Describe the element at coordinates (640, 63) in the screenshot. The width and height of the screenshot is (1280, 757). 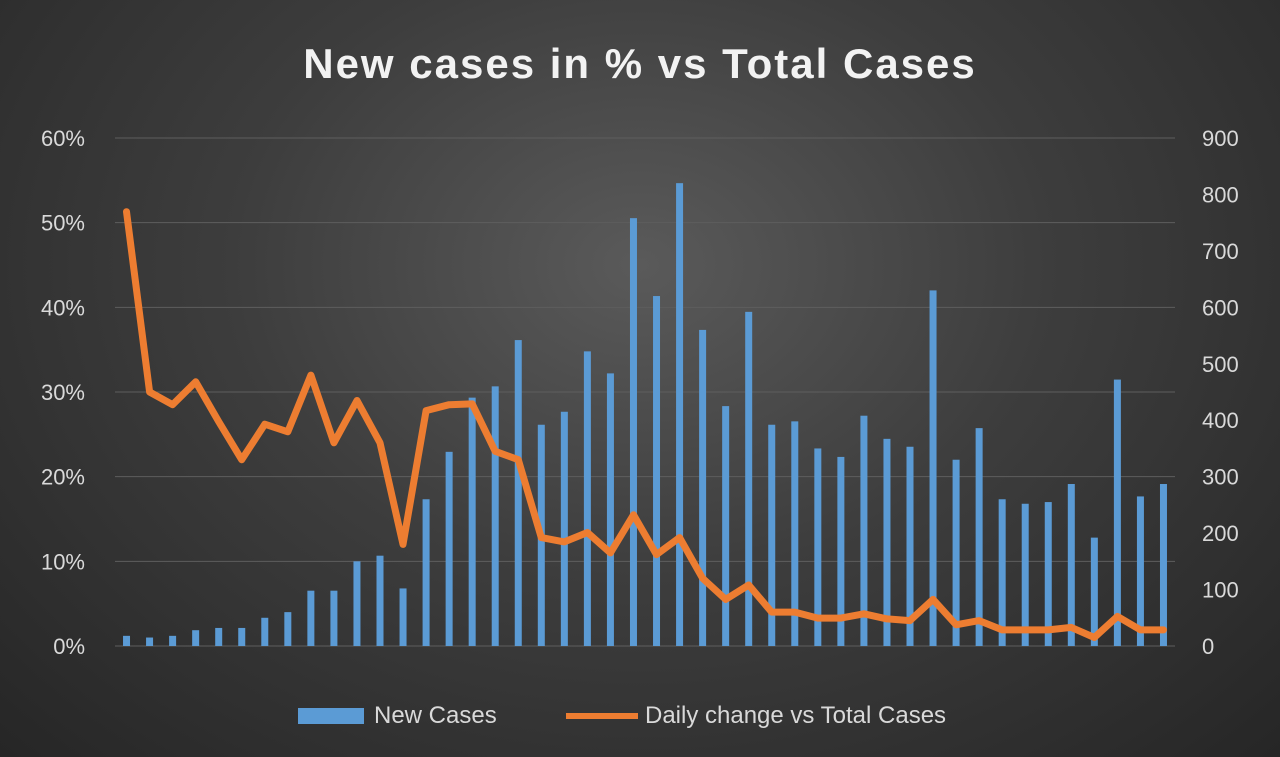
I see `chart-title: New cases in % vs Total Cases` at that location.